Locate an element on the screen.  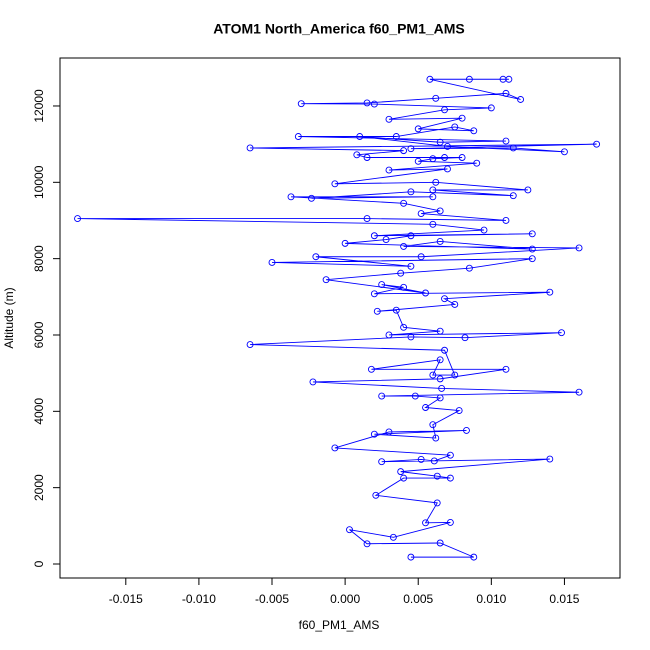
x-tick-label: 0.010 is located at coordinates (491, 599).